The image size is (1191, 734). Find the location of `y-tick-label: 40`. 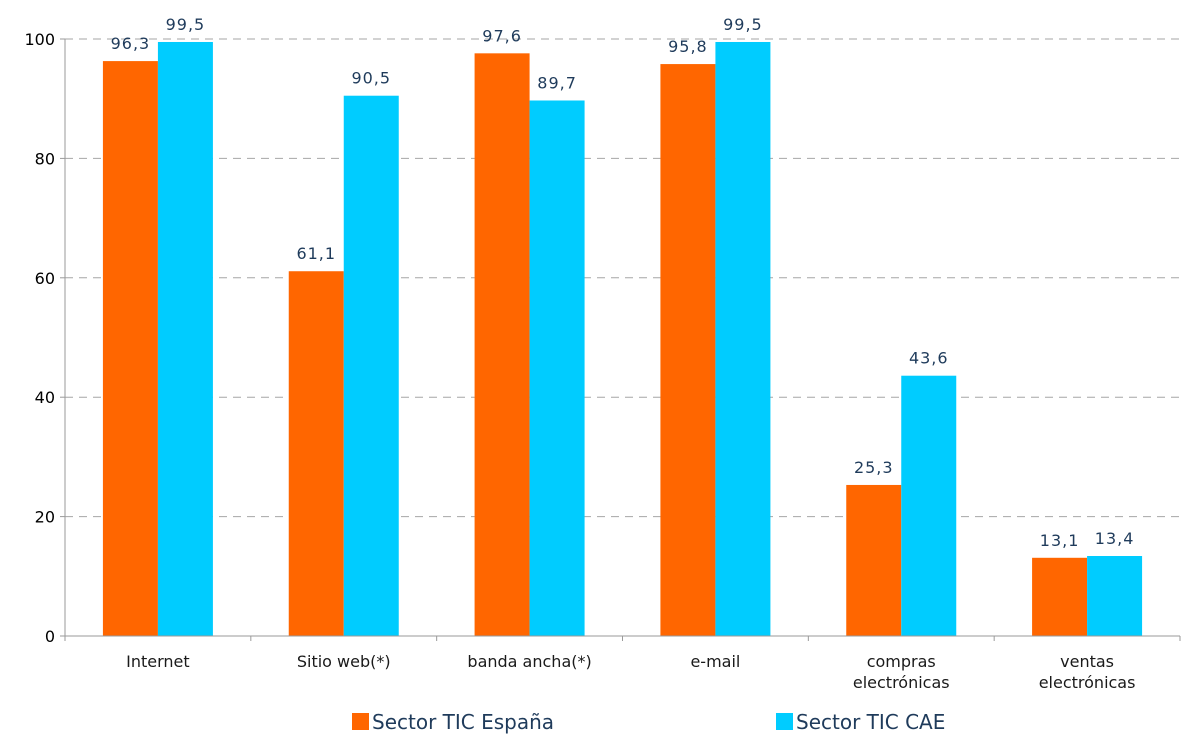

y-tick-label: 40 is located at coordinates (45, 397).